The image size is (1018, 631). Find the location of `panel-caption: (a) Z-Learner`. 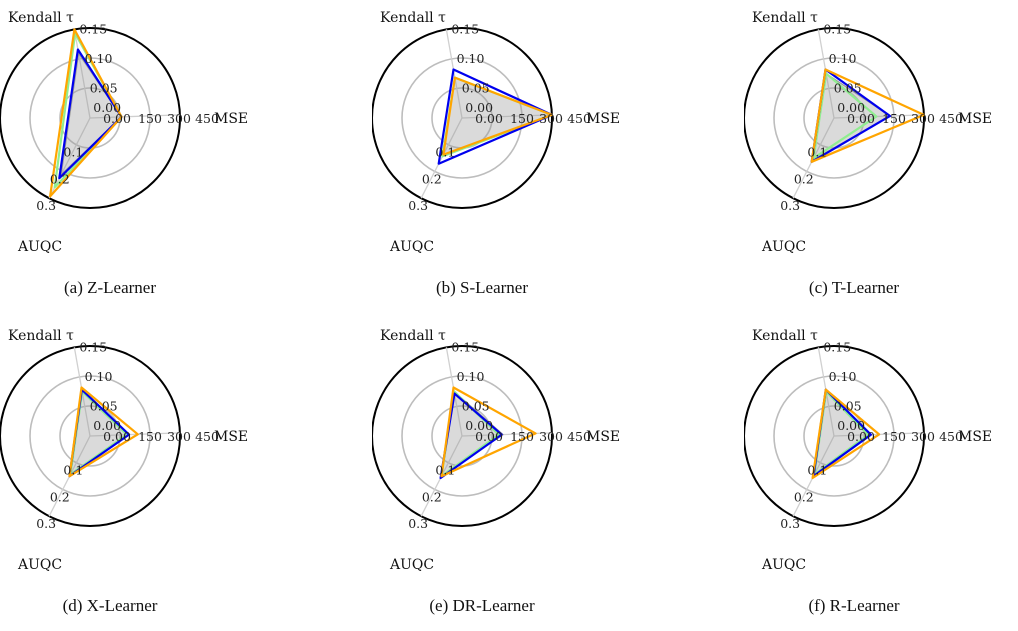

panel-caption: (a) Z-Learner is located at coordinates (109, 287).